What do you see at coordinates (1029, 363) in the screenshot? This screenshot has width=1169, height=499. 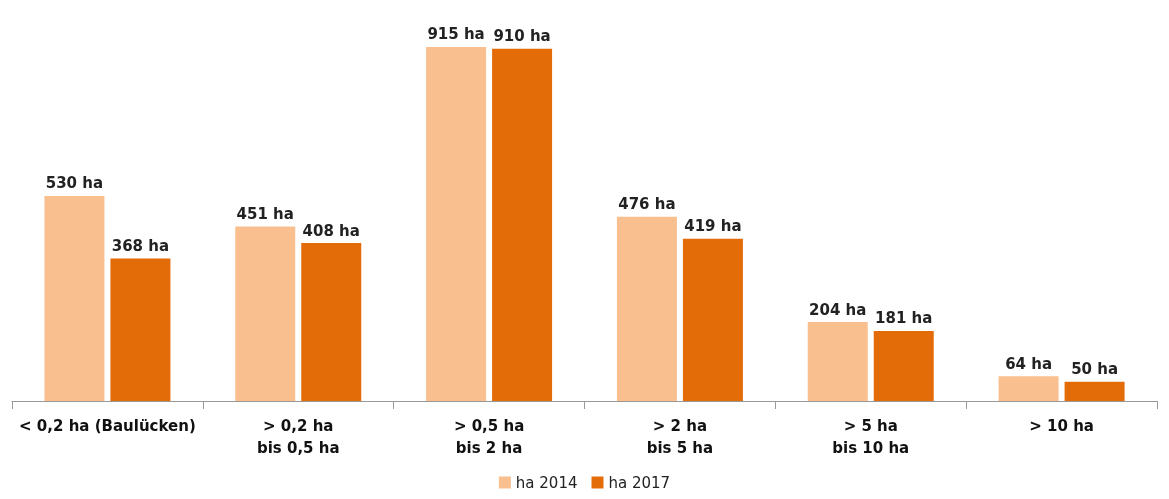 I see `data-label: 64 ha` at bounding box center [1029, 363].